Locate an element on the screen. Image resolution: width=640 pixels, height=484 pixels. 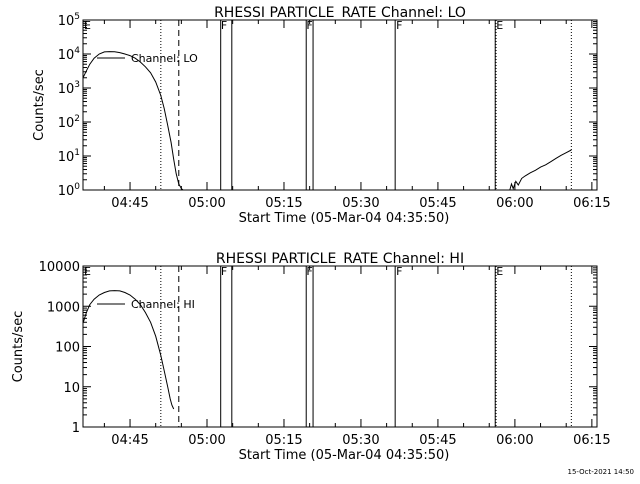
y-tick-label: 1 is located at coordinates (76, 428).